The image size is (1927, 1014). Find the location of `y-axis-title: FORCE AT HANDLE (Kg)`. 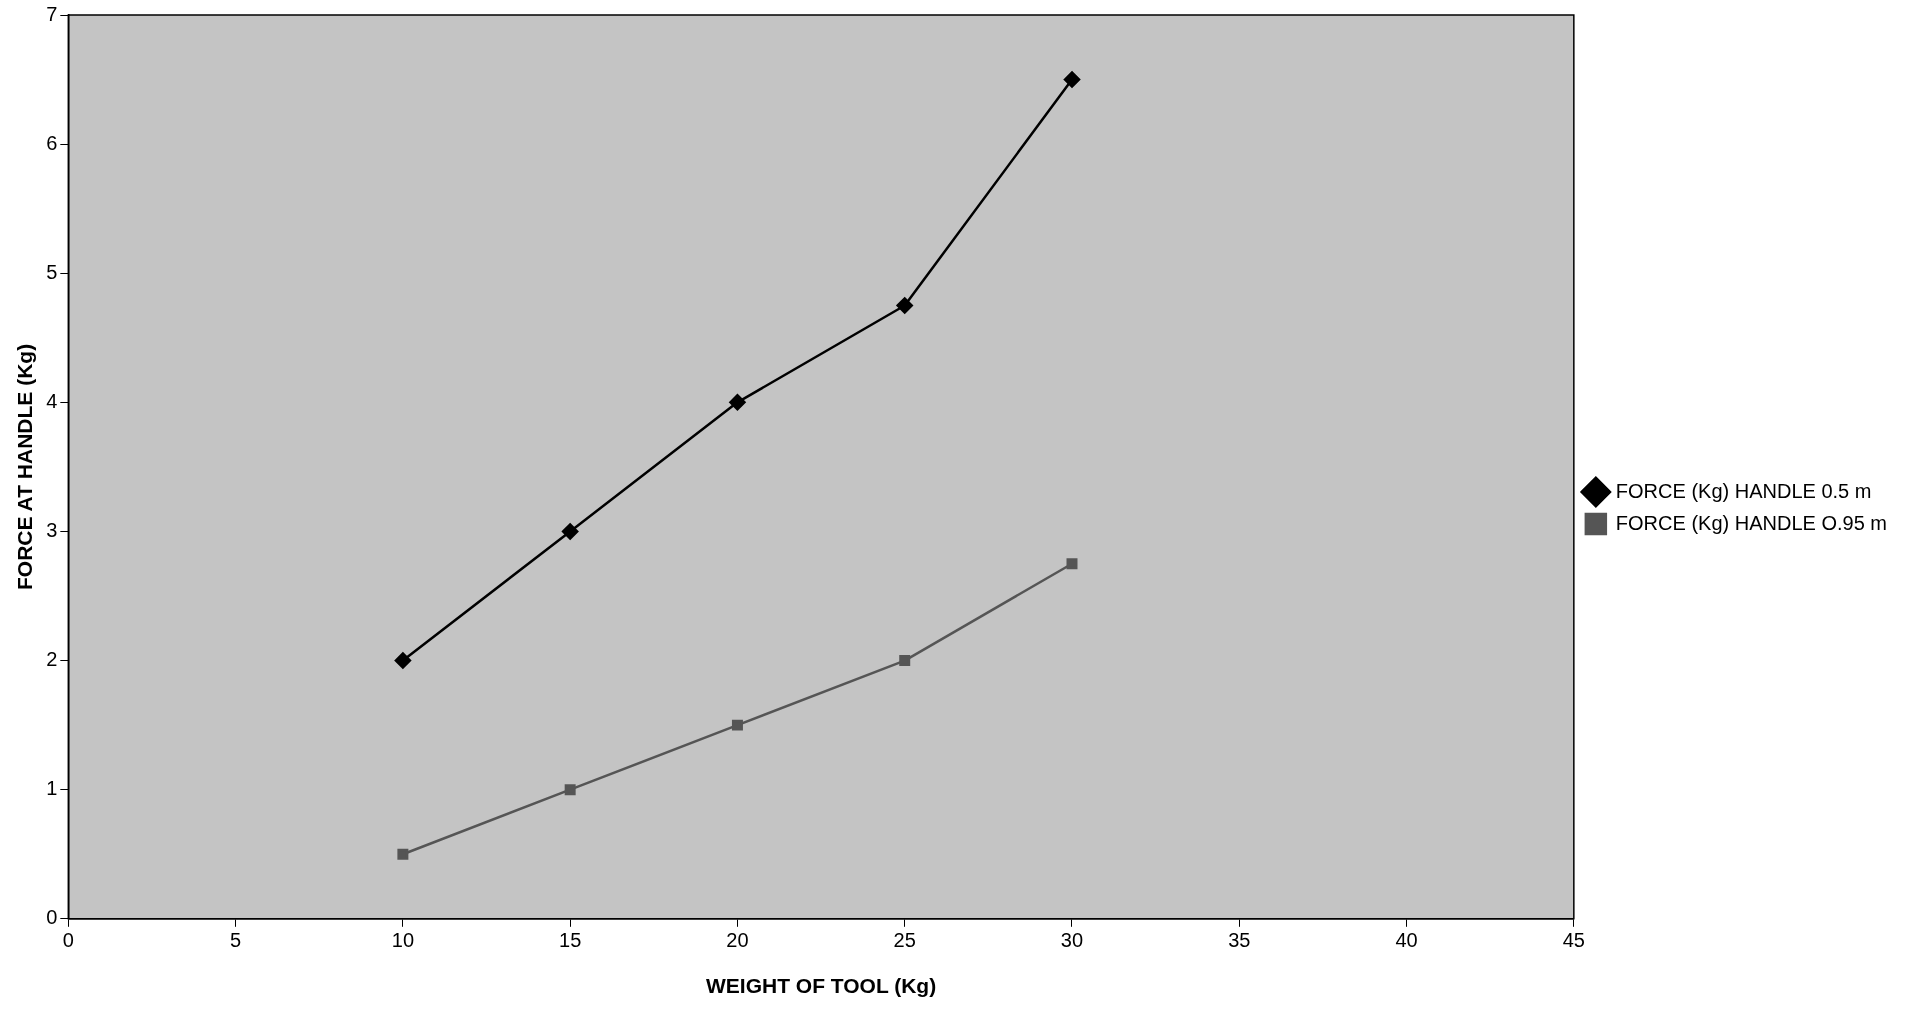

y-axis-title: FORCE AT HANDLE (Kg) is located at coordinates (25, 466).